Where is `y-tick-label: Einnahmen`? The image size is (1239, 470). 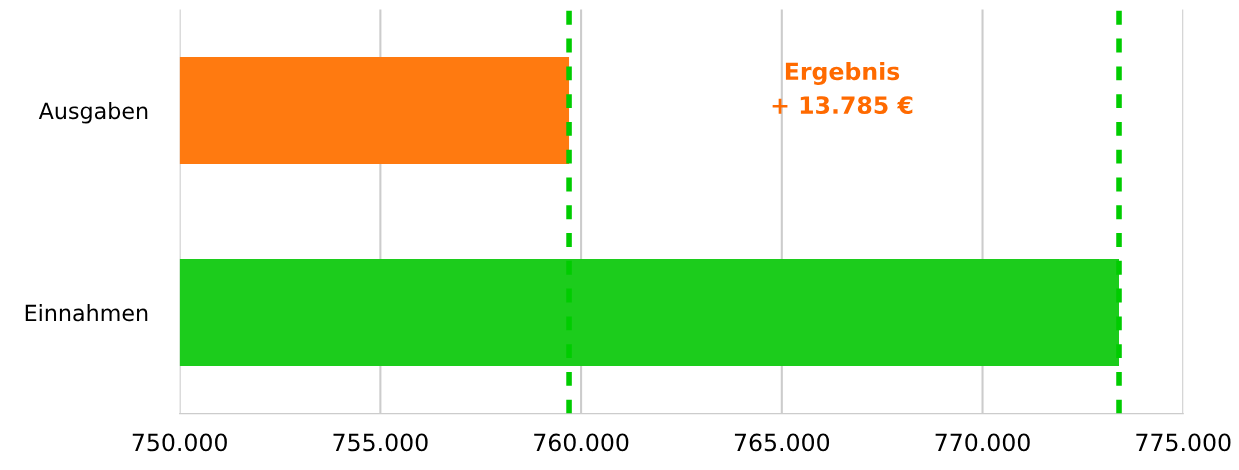 y-tick-label: Einnahmen is located at coordinates (86, 313).